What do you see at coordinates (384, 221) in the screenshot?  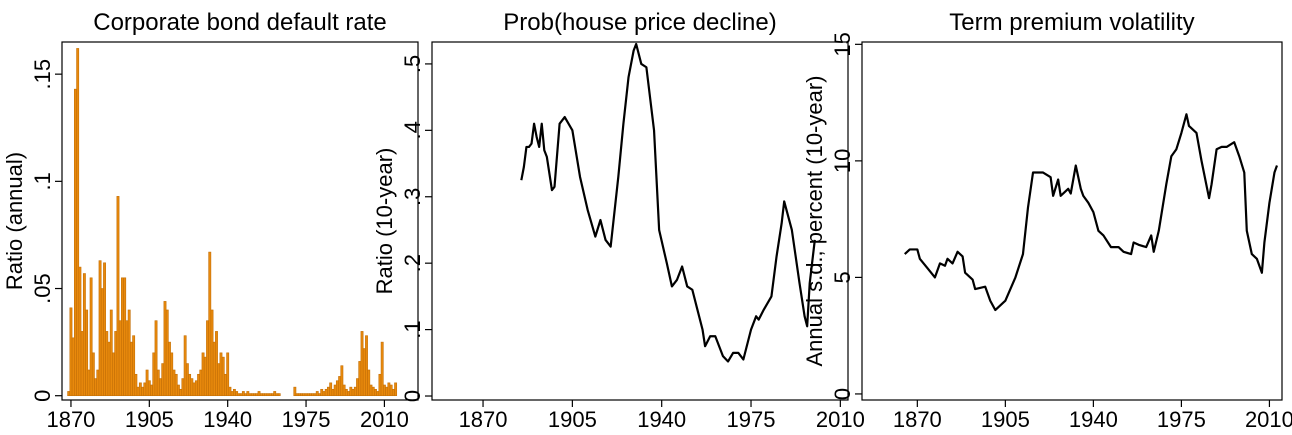 I see `y-axis-title: Ratio (10-year)` at bounding box center [384, 221].